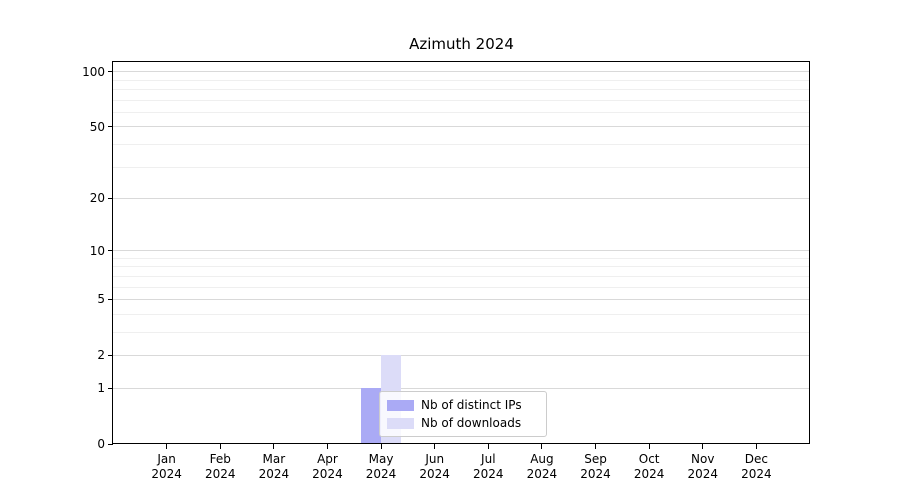  I want to click on x-tick-label: Apr 2024, so click(327, 467).